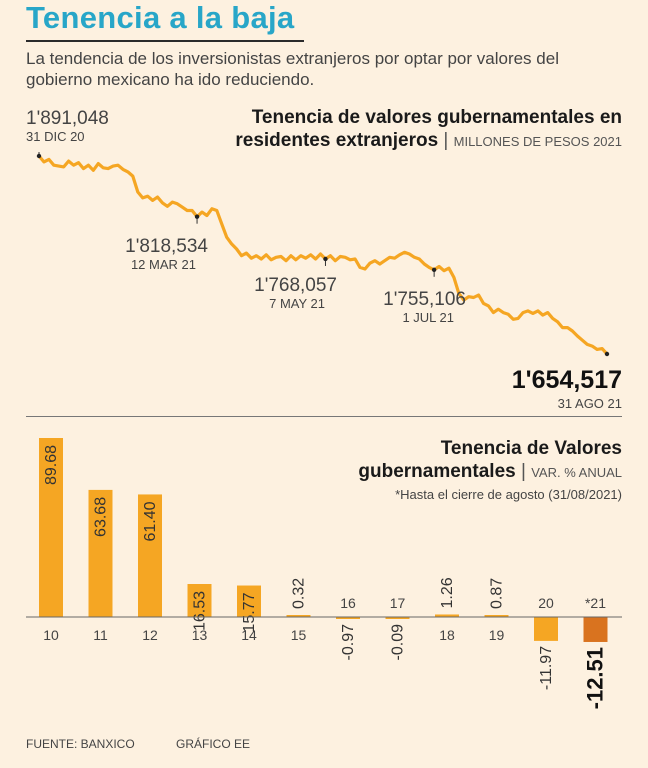  Describe the element at coordinates (576, 472) in the screenshot. I see `bar-chart-unit: VAR. % ANUAL` at that location.